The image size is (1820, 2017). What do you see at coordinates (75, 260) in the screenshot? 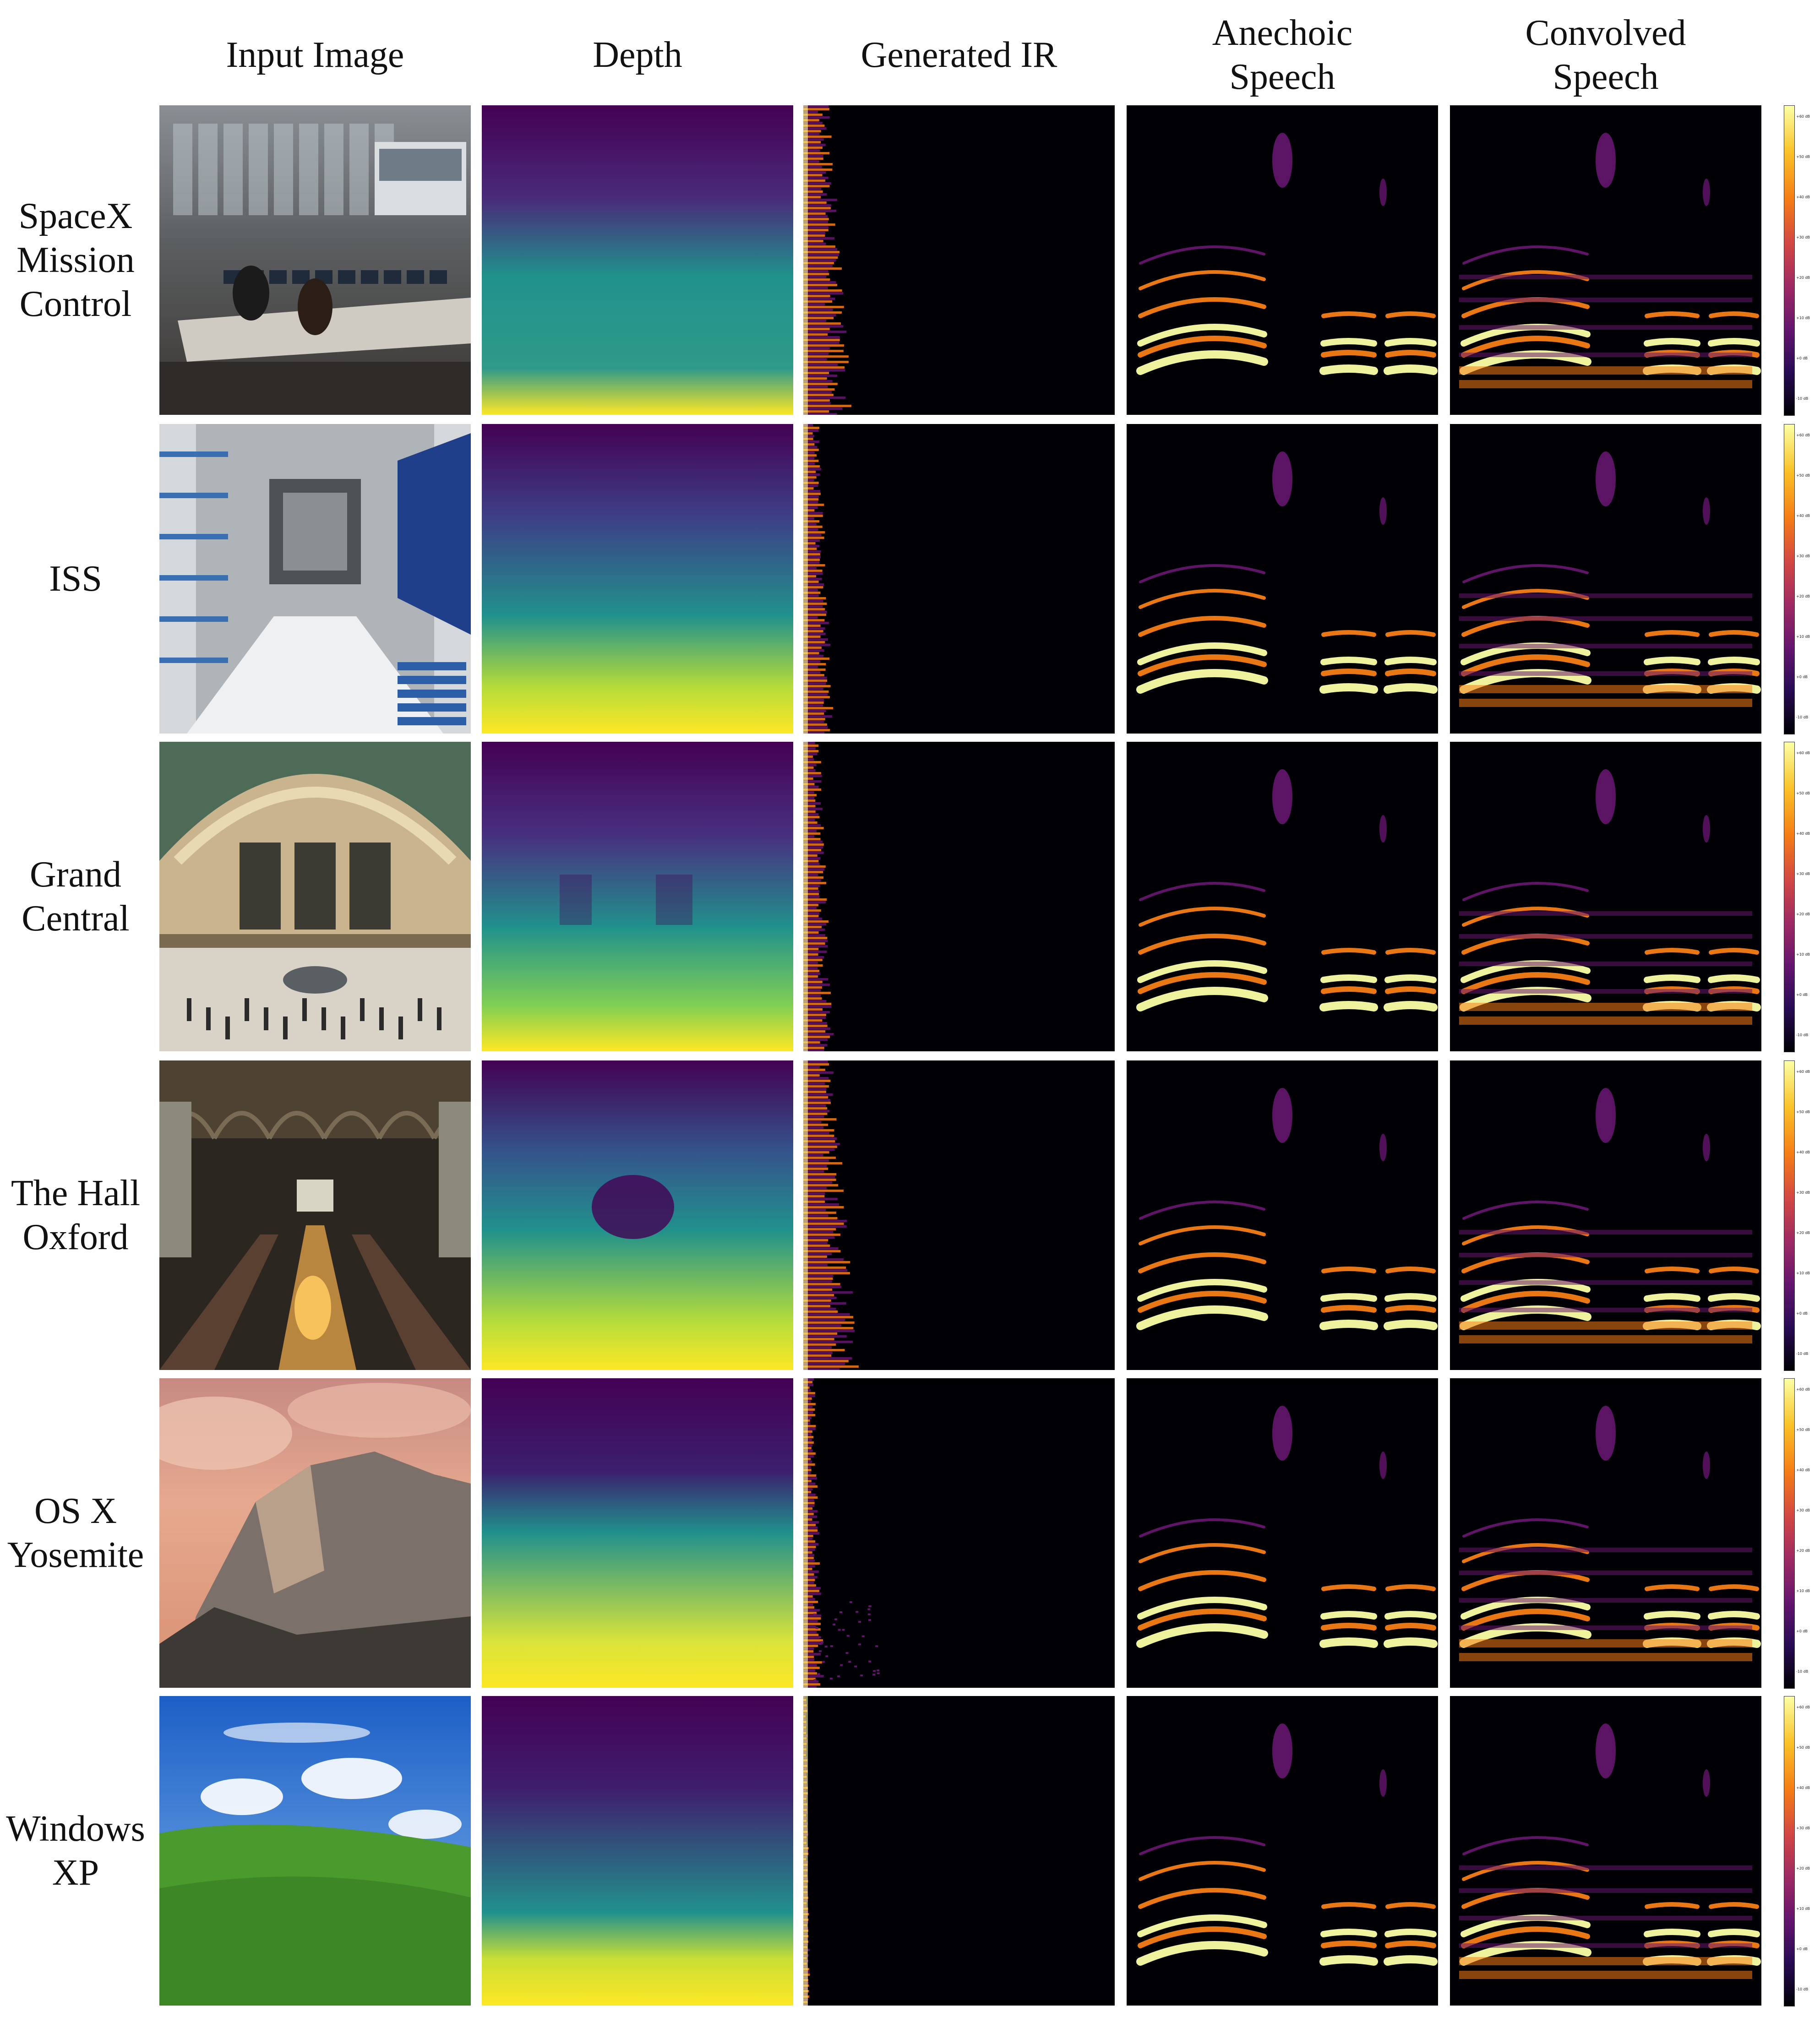
I see `row-label: SpaceX Mission Control` at bounding box center [75, 260].